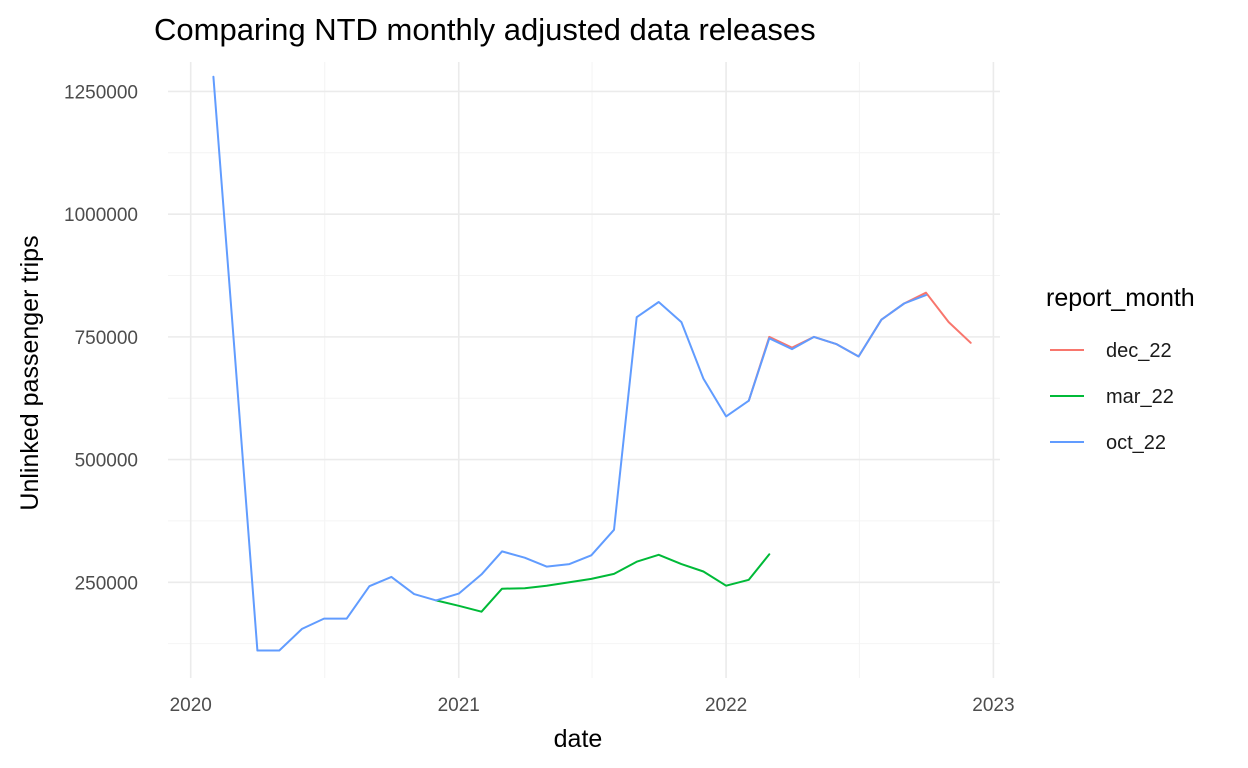  I want to click on y-axis-ticks: 250000 500000 750000 1000000 1250000, so click(101, 338).